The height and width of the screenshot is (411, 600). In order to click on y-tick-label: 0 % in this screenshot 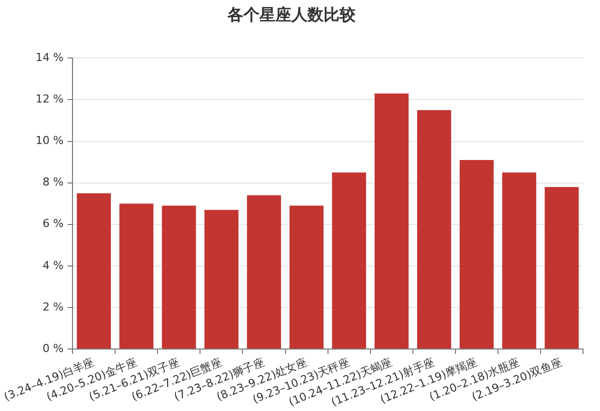, I will do `click(53, 348)`.